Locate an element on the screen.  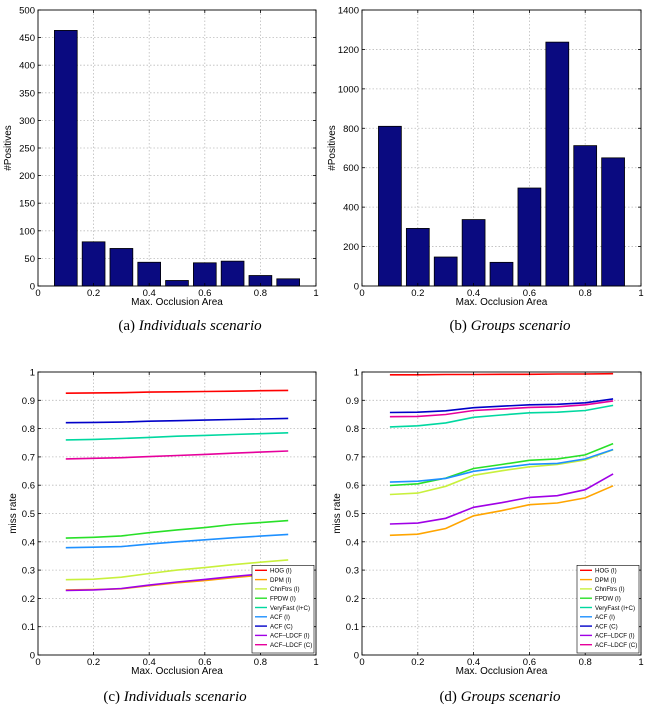
caption-d: (d) Groups scenario is located at coordinates (500, 697).